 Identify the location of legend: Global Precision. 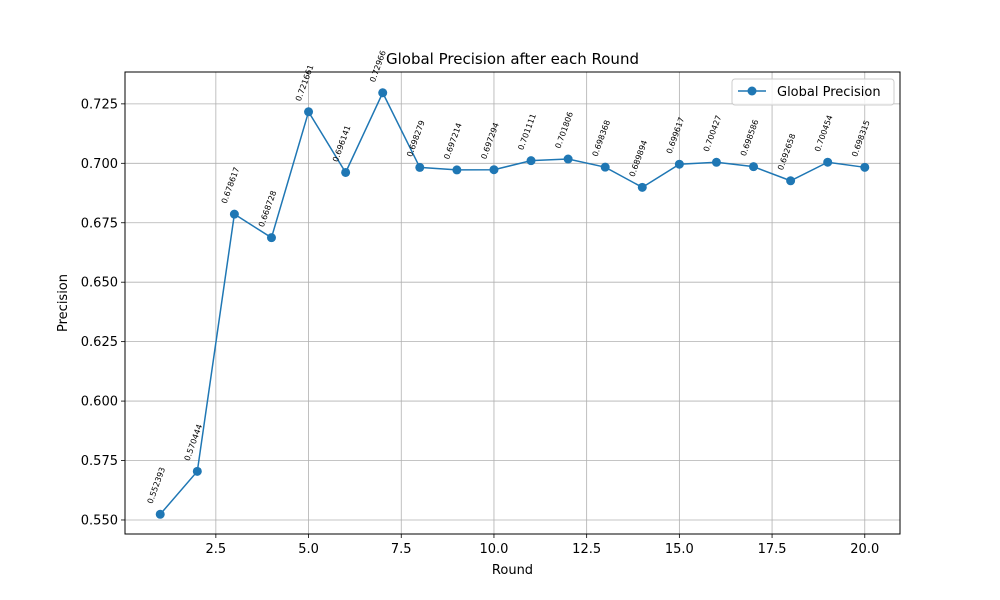
(813, 92).